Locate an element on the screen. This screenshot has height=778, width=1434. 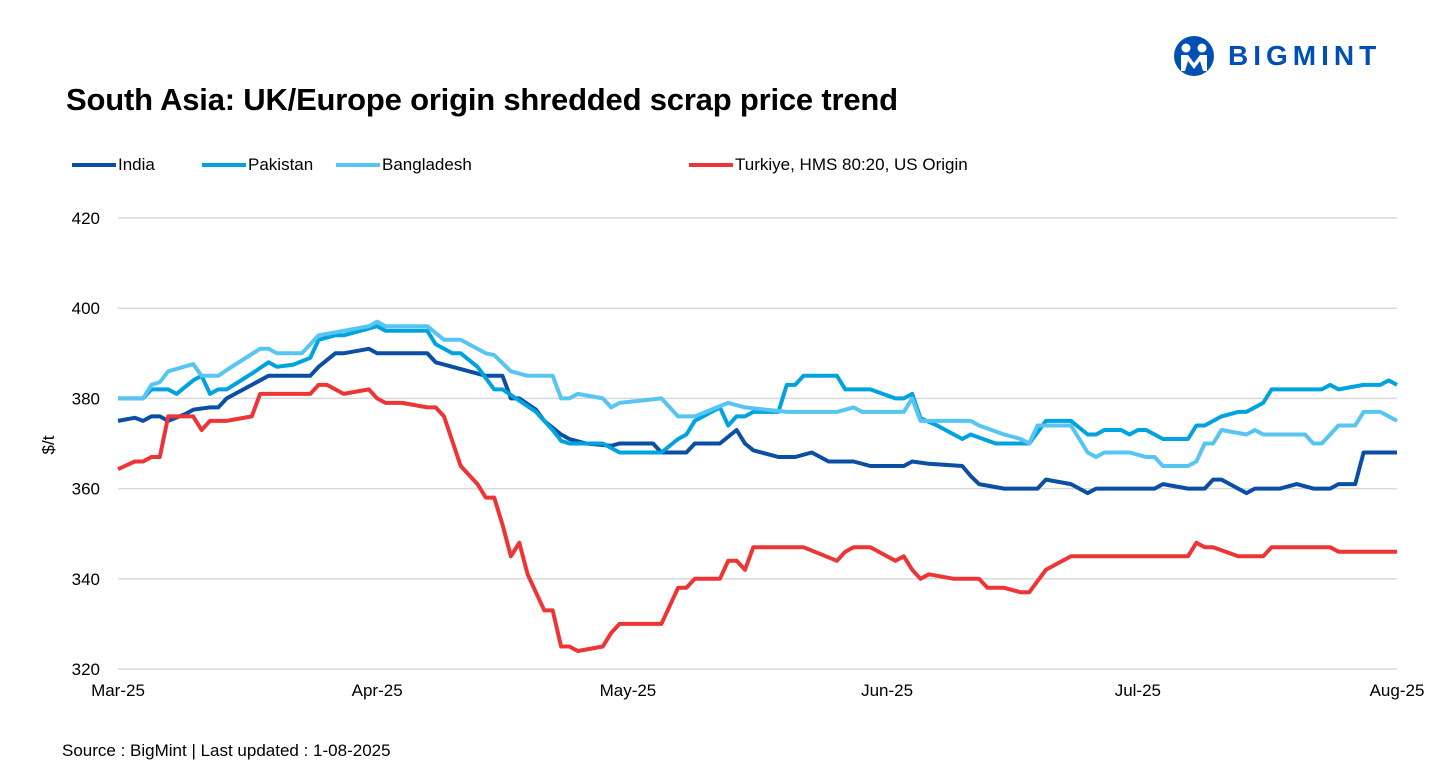
y-tick-label: 420 is located at coordinates (86, 218).